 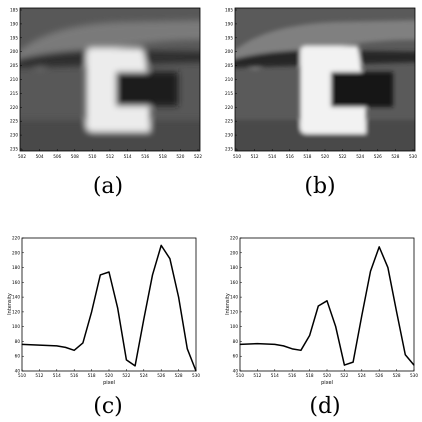 What do you see at coordinates (40, 156) in the screenshot?
I see `x-tick-label: 504` at bounding box center [40, 156].